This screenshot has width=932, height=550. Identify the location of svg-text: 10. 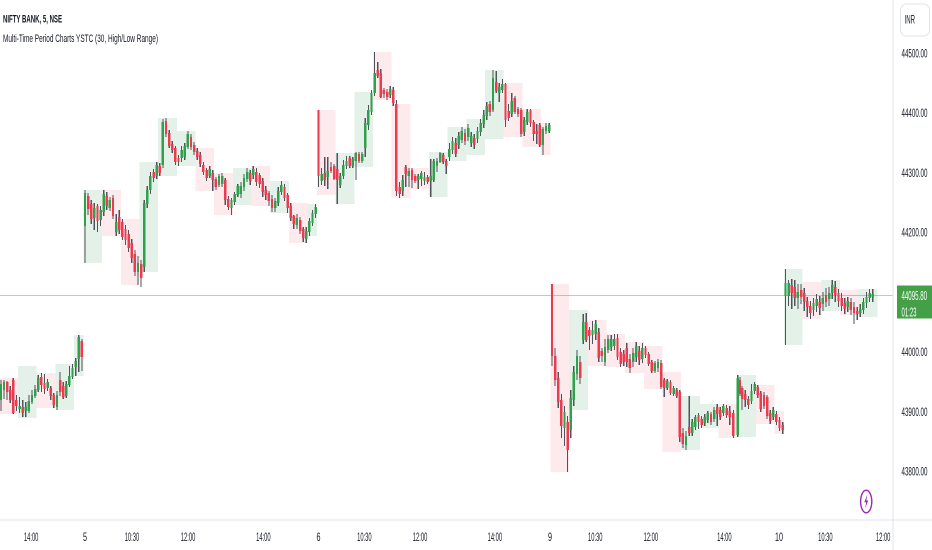
(779, 537).